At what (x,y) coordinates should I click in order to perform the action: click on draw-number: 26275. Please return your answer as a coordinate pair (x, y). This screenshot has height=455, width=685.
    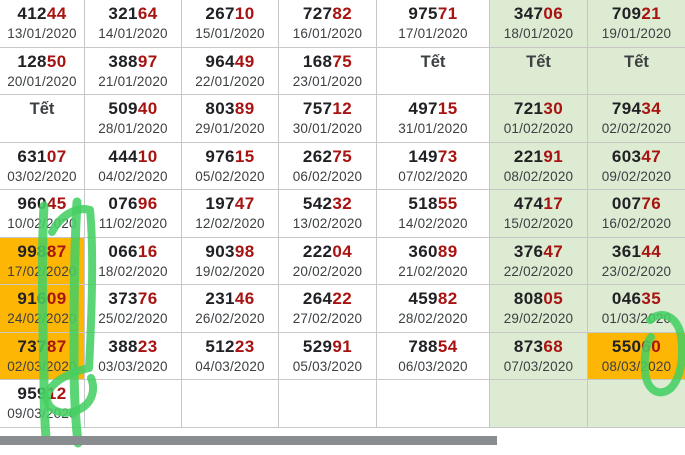
    Looking at the image, I should click on (327, 156).